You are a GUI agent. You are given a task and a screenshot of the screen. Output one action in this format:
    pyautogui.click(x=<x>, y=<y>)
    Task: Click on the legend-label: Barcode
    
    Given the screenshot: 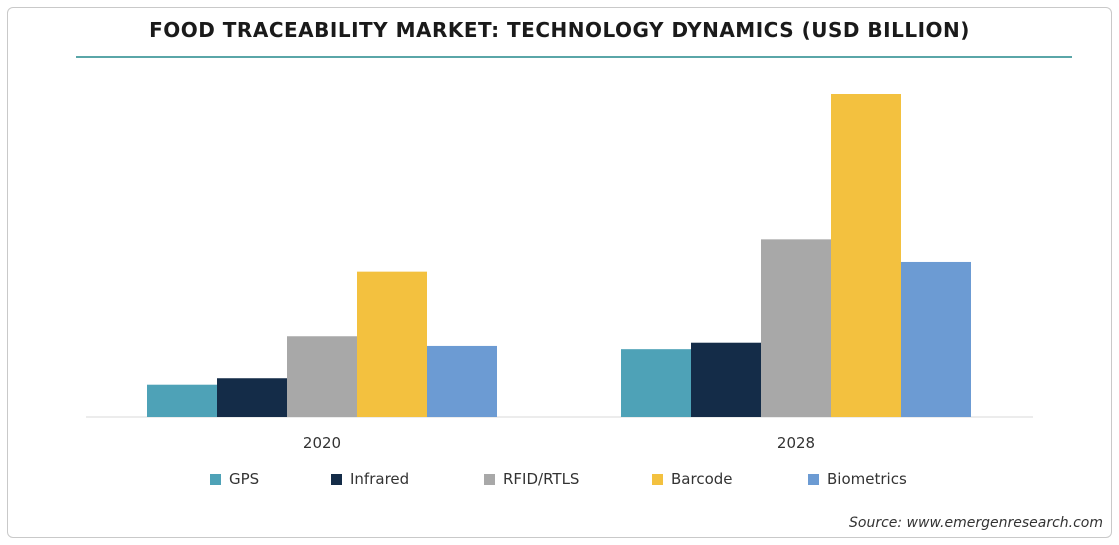 What is the action you would take?
    pyautogui.click(x=702, y=479)
    